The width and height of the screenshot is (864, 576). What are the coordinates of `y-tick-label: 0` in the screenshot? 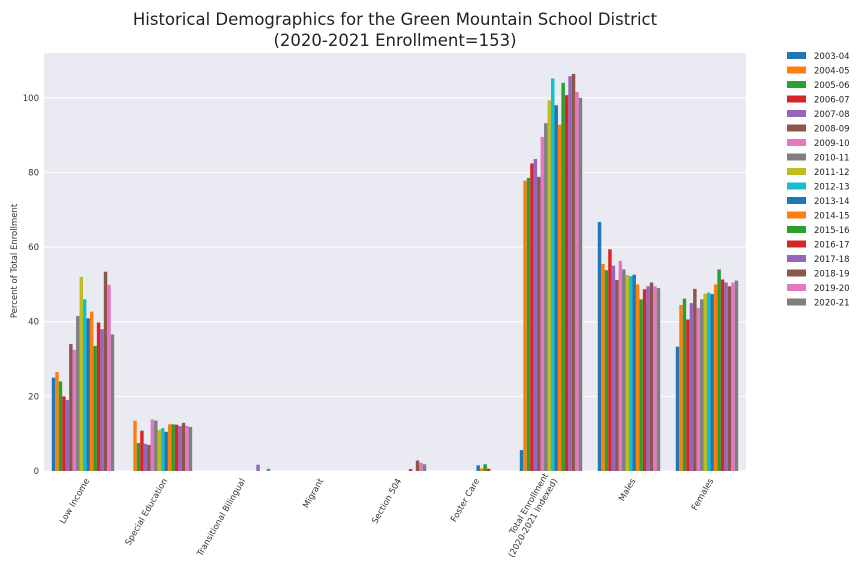 It's located at (36, 472).